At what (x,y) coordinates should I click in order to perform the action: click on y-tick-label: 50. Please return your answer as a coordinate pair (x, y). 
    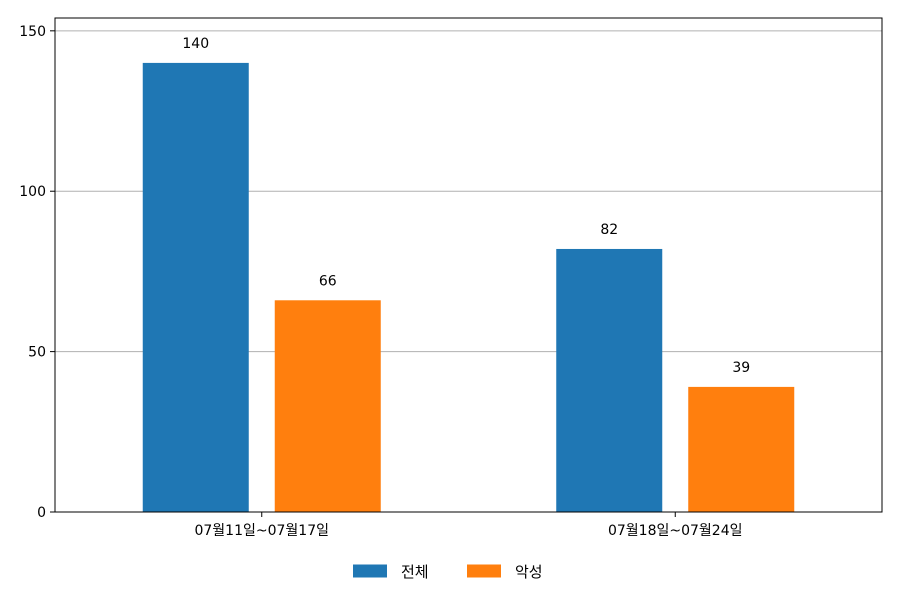
    Looking at the image, I should click on (37, 353).